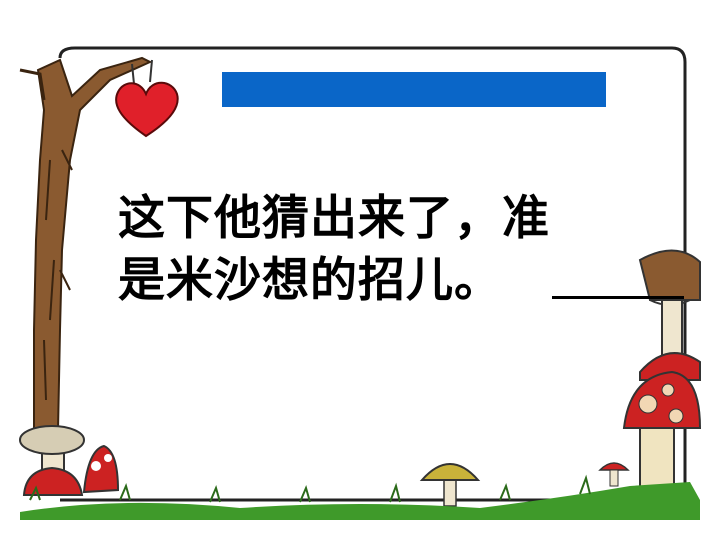  Describe the element at coordinates (310, 280) in the screenshot. I see `question-line-2: 是米沙想的招儿。` at that location.